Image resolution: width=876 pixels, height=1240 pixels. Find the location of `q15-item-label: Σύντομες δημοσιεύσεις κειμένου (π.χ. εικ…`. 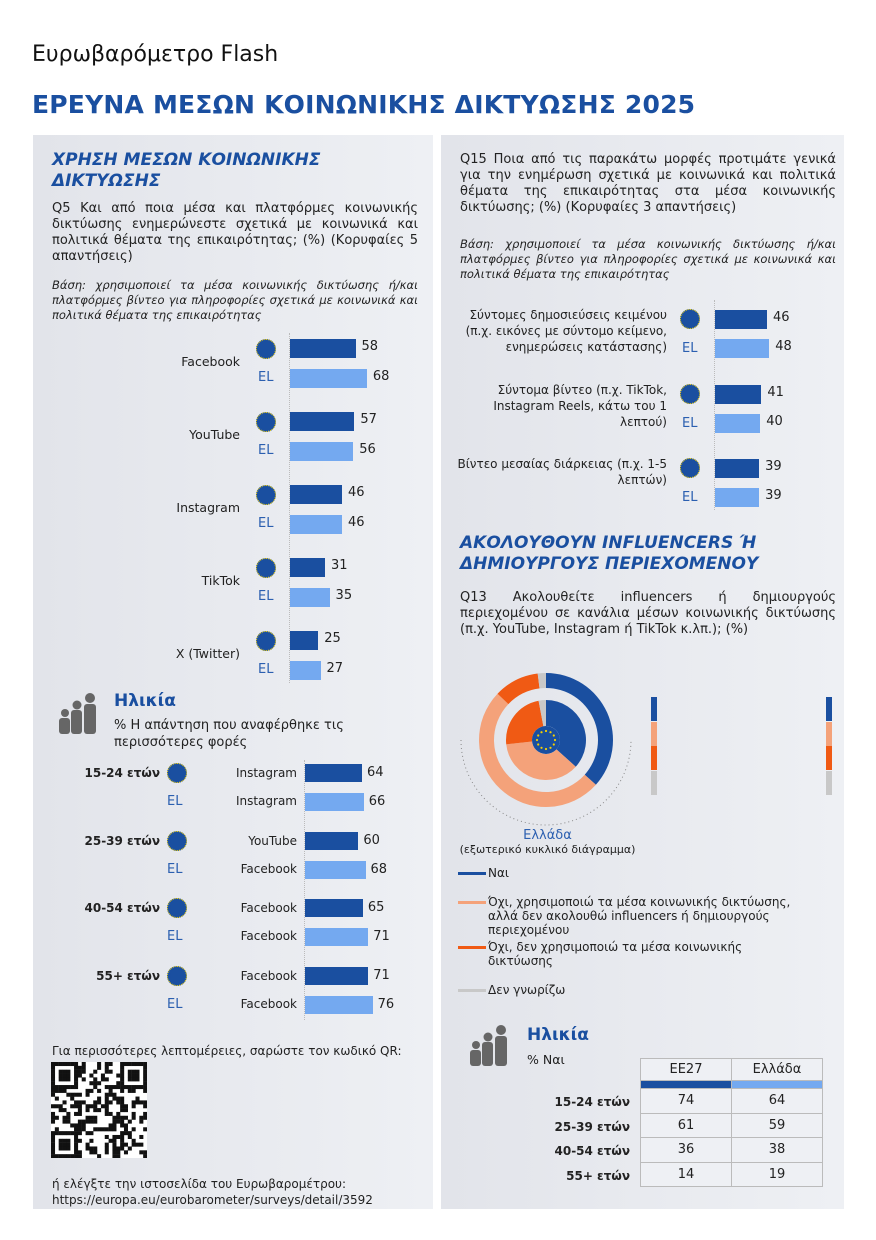

q15-item-label: Σύντομες δημοσιεύσεις κειμένου (π.χ. εικ… is located at coordinates (566, 331).